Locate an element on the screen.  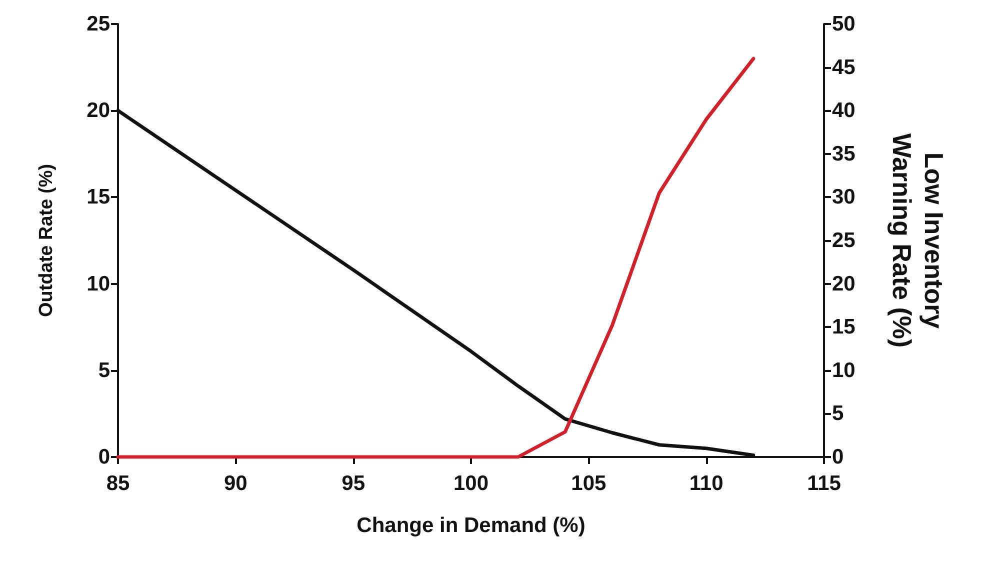
y2-tick-label: 5 is located at coordinates (838, 414).